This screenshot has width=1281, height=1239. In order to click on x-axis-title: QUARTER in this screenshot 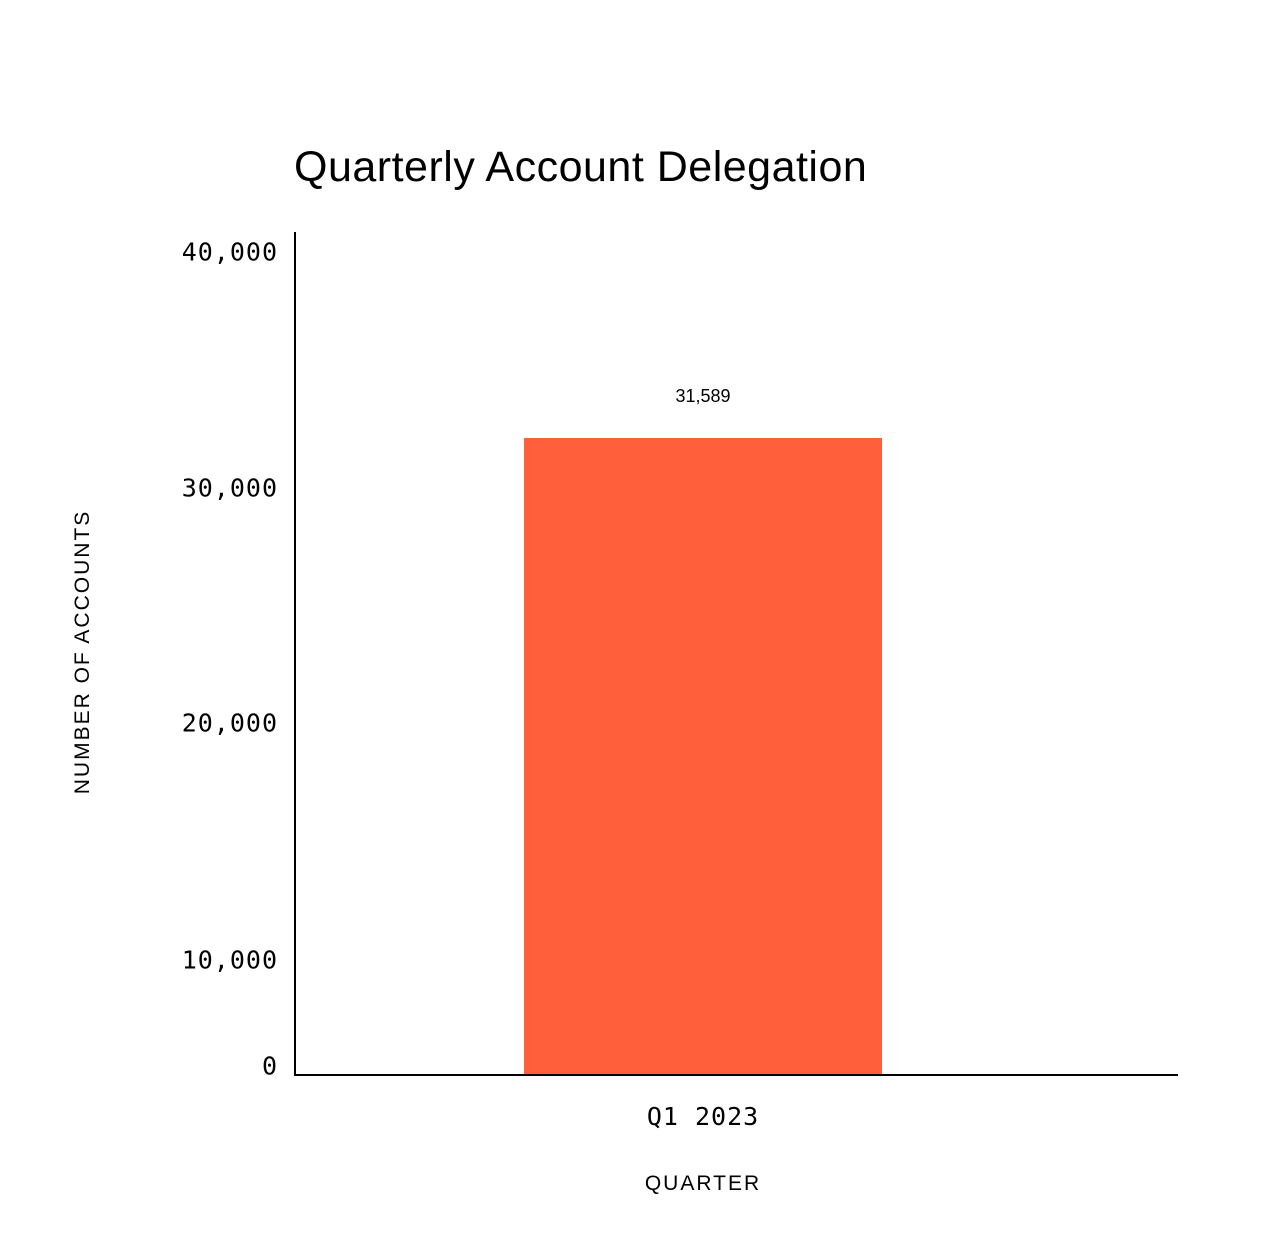, I will do `click(703, 1183)`.